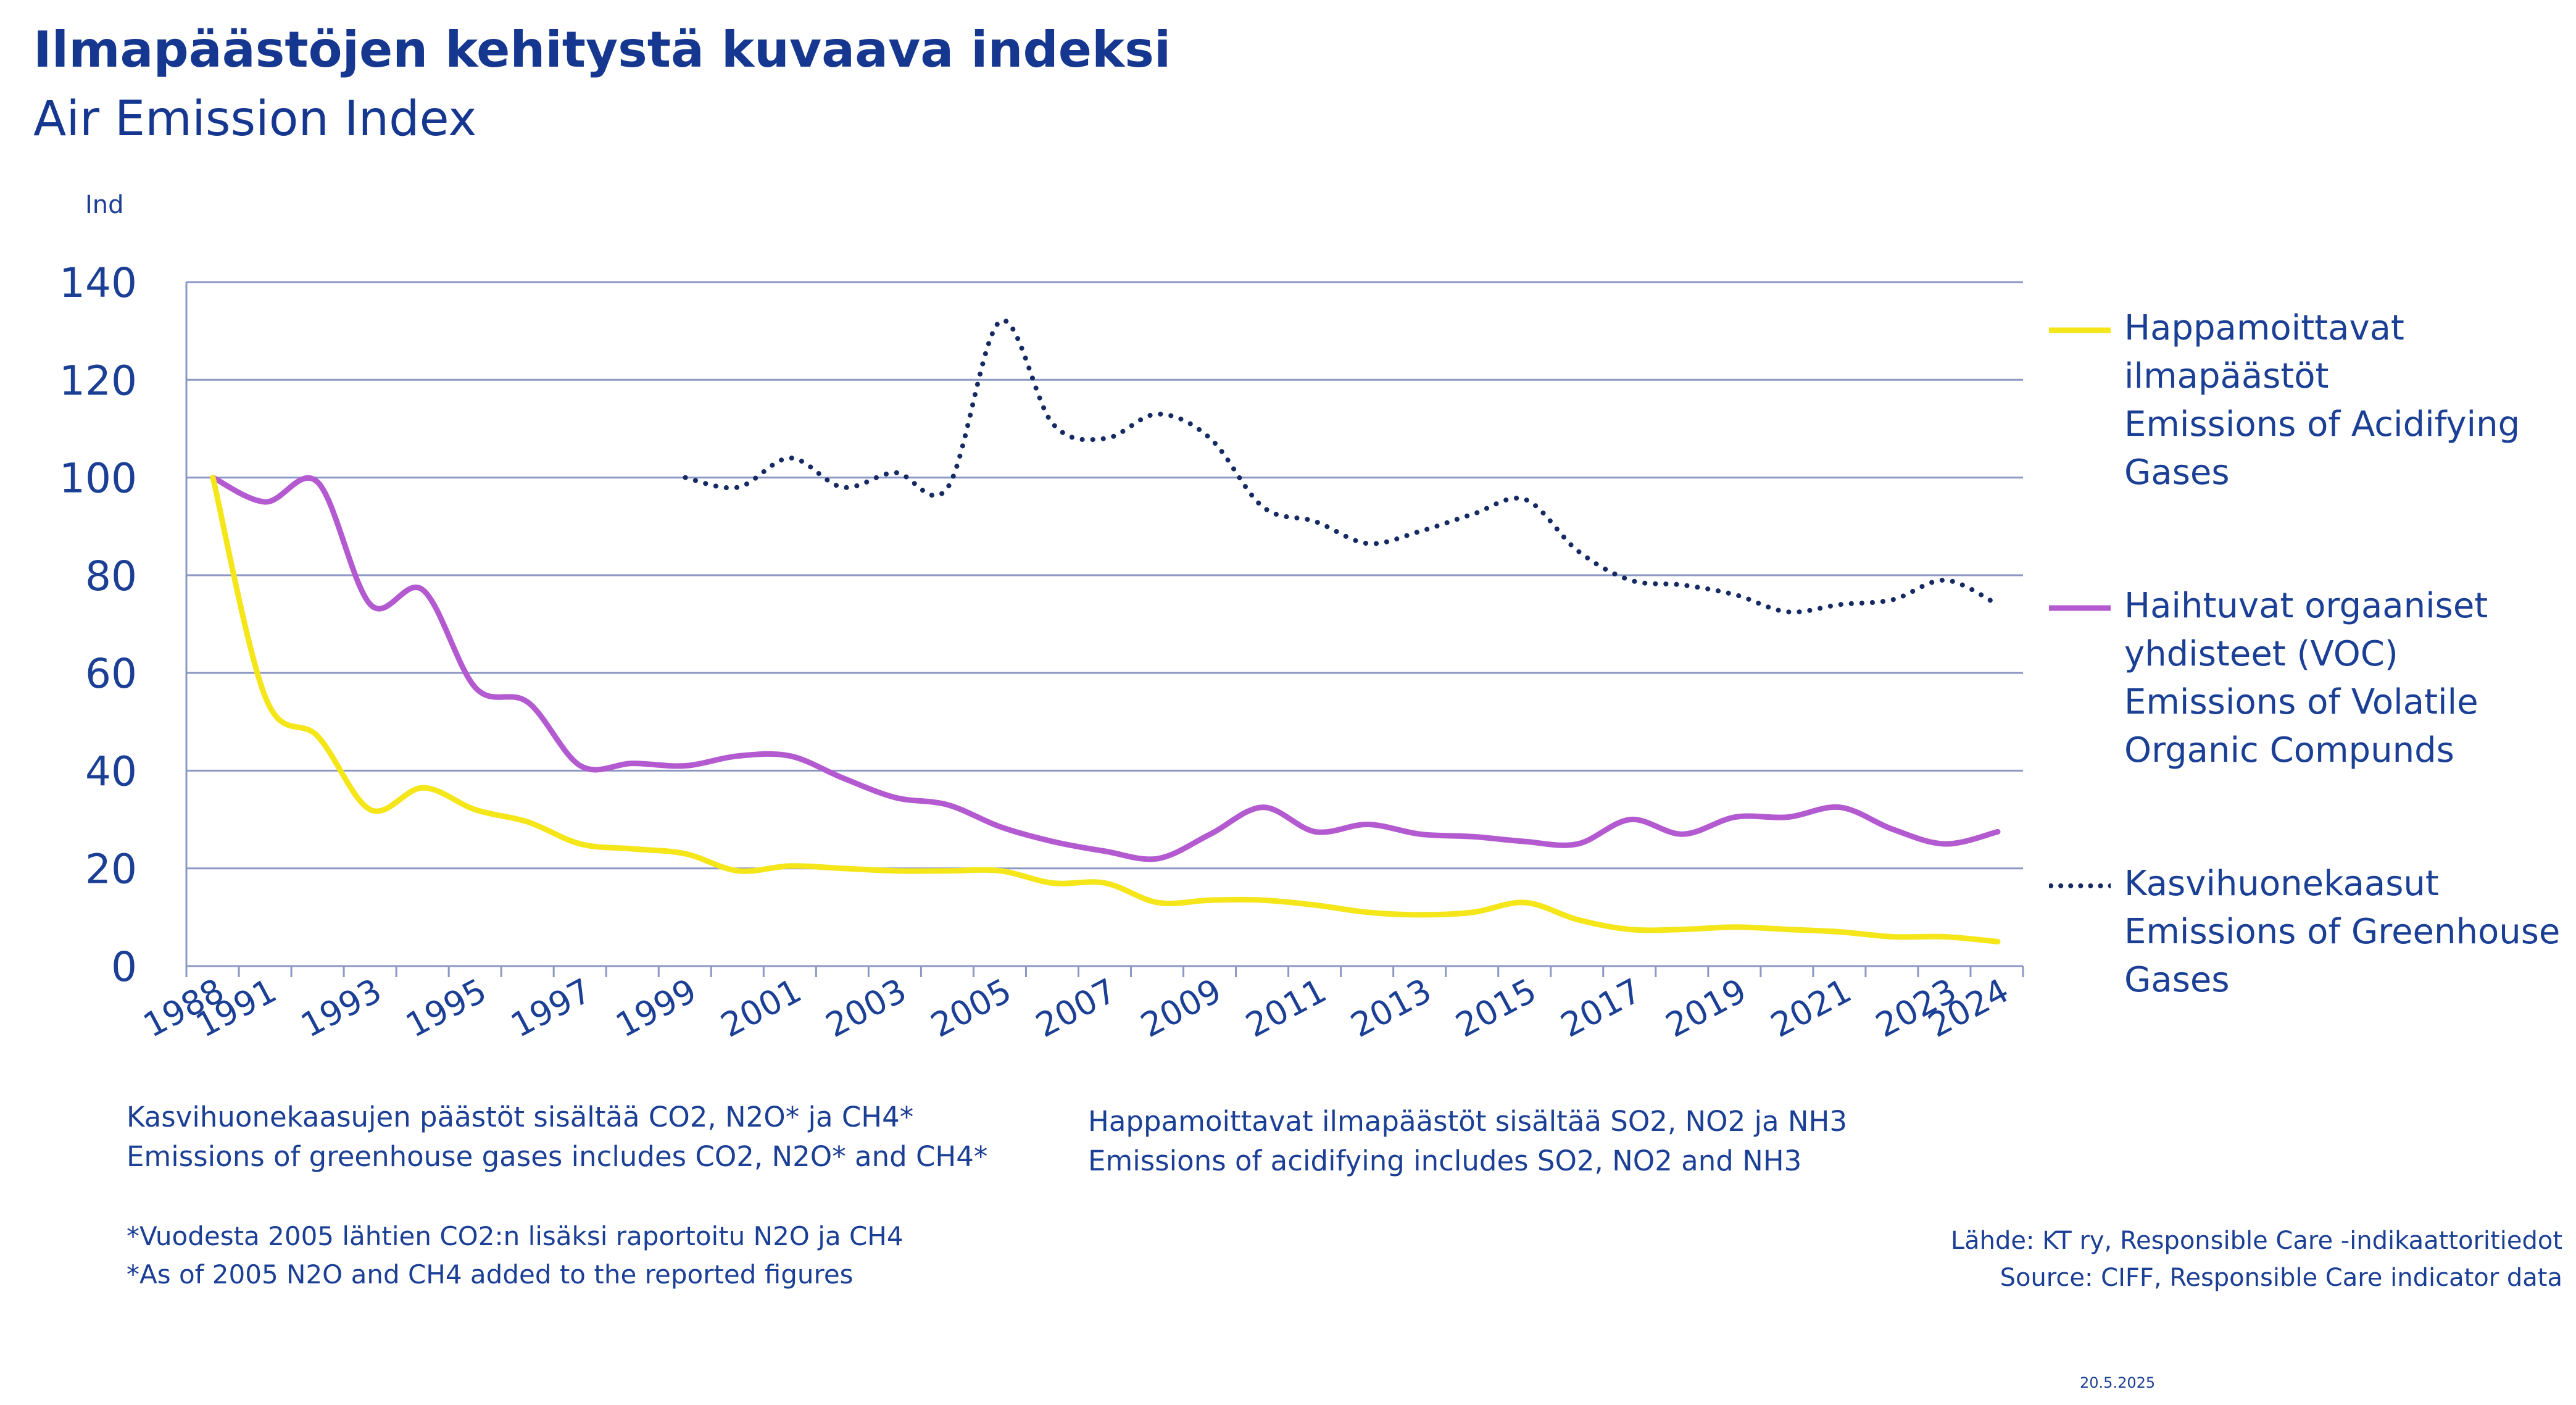 This screenshot has width=2576, height=1405. Describe the element at coordinates (2301, 702) in the screenshot. I see `legend-line: Emissions of Volatile` at that location.